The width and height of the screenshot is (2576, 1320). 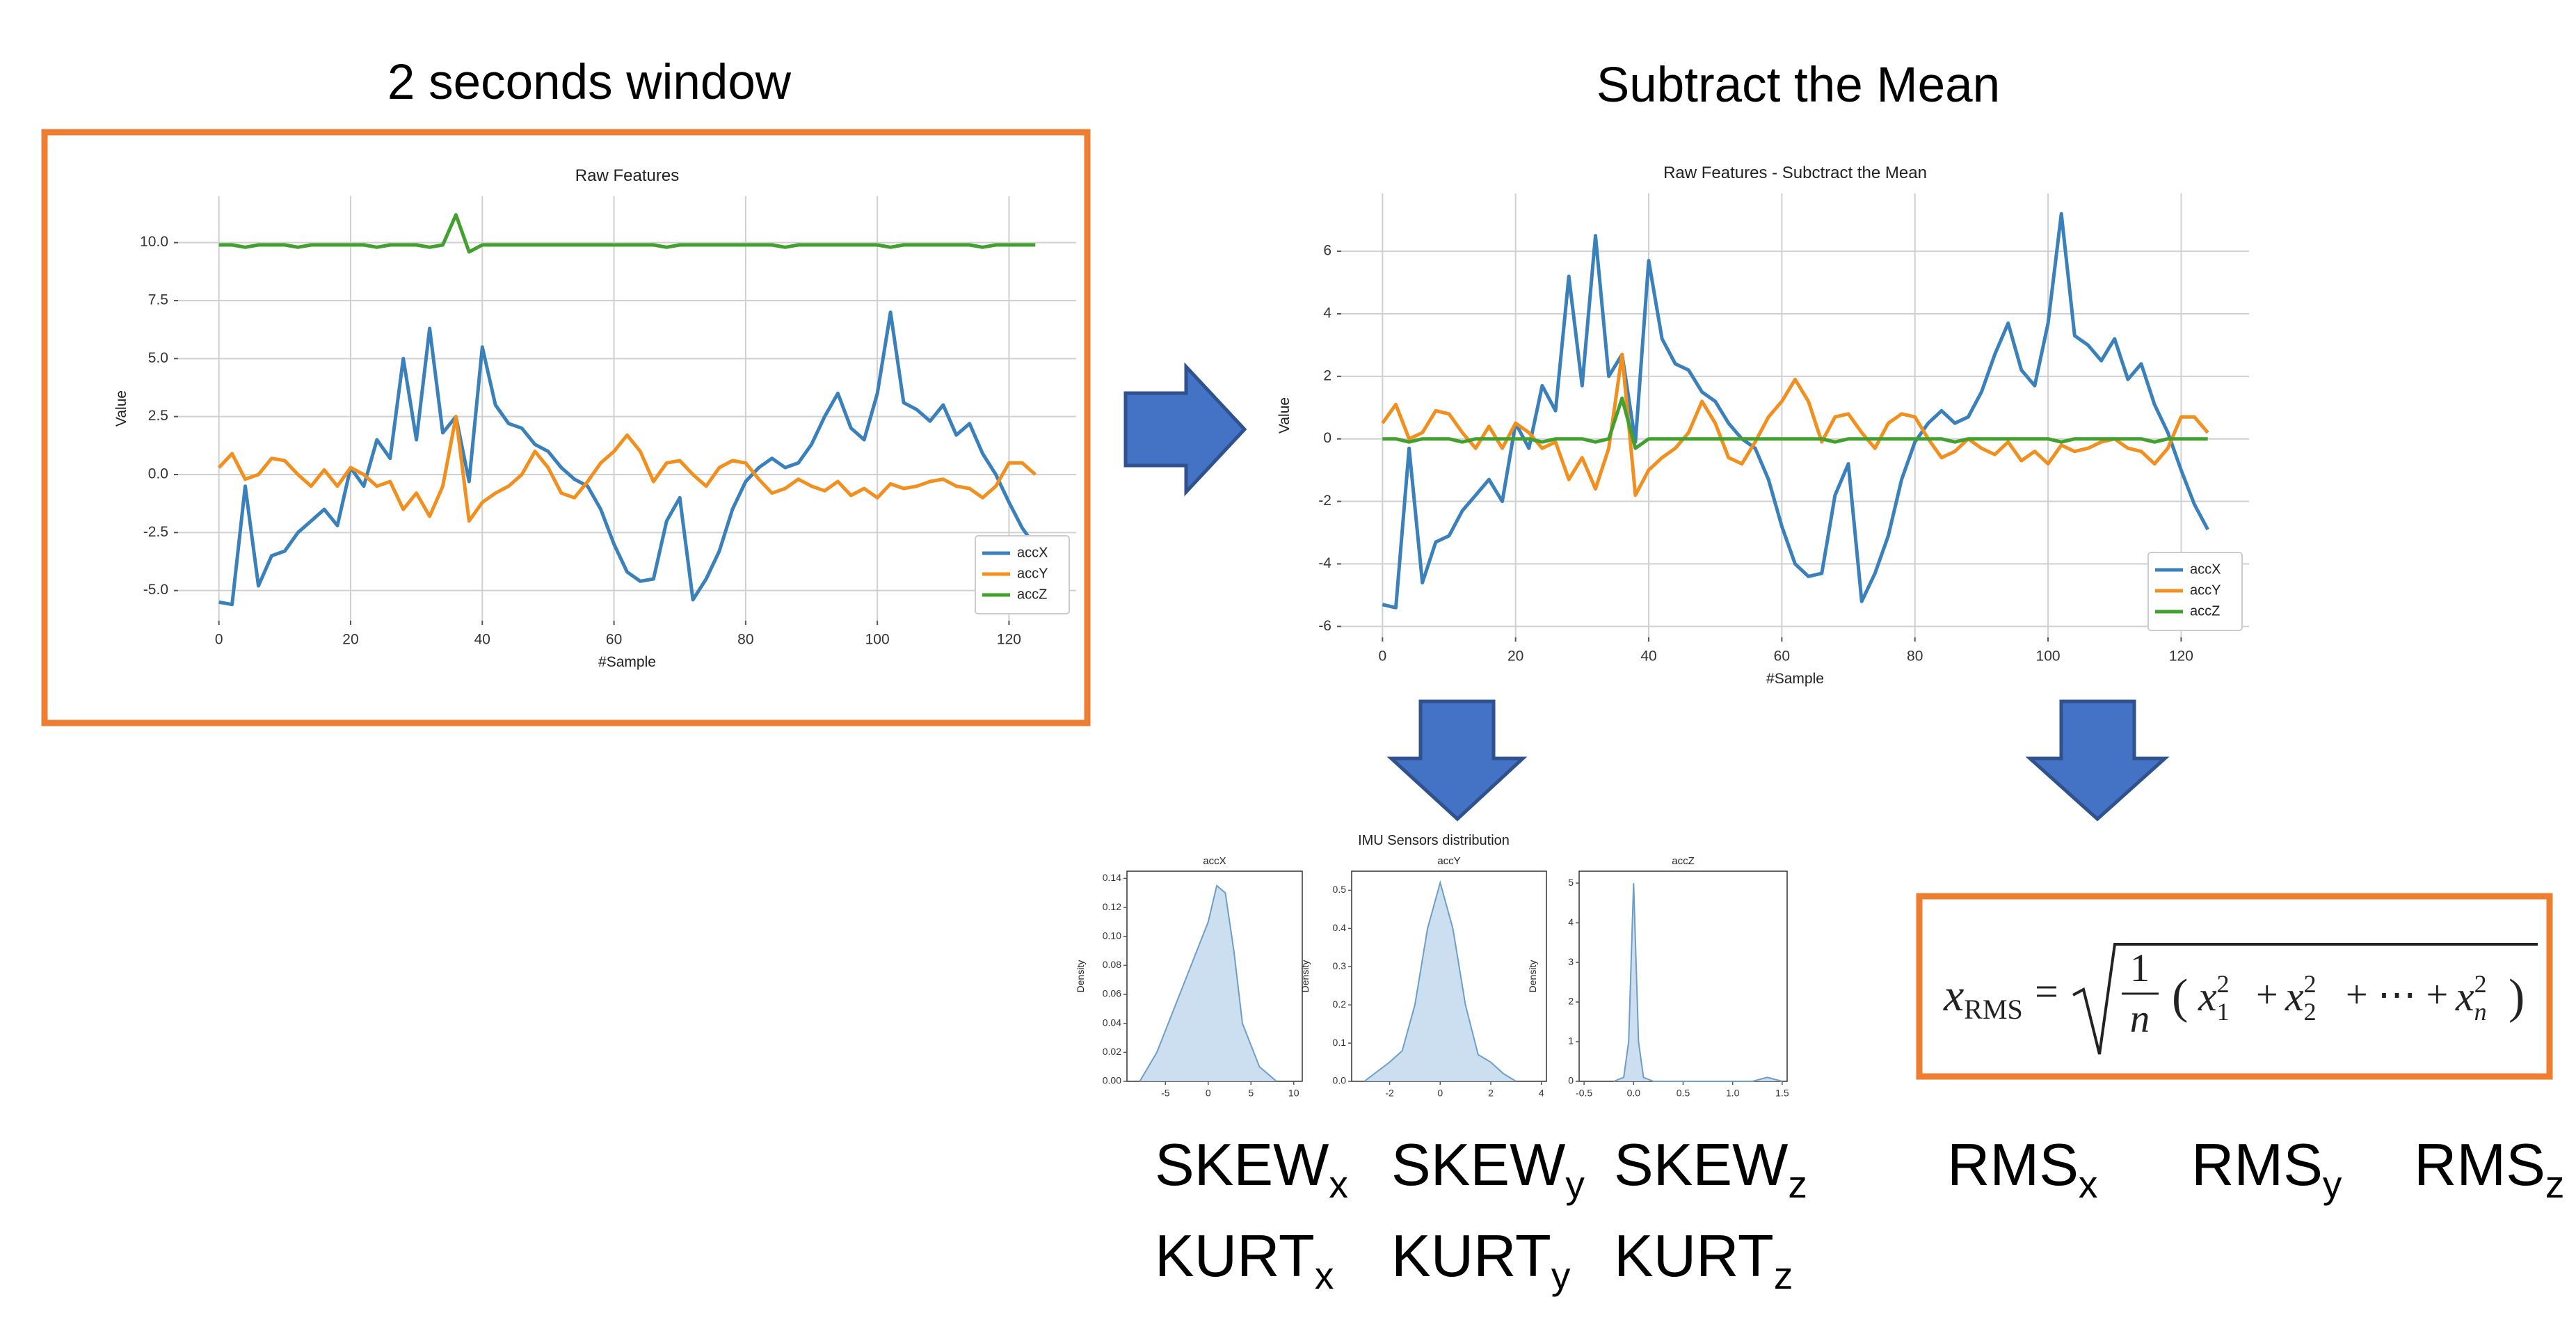 I want to click on section-title: Subtract the Mean, so click(x=1798, y=85).